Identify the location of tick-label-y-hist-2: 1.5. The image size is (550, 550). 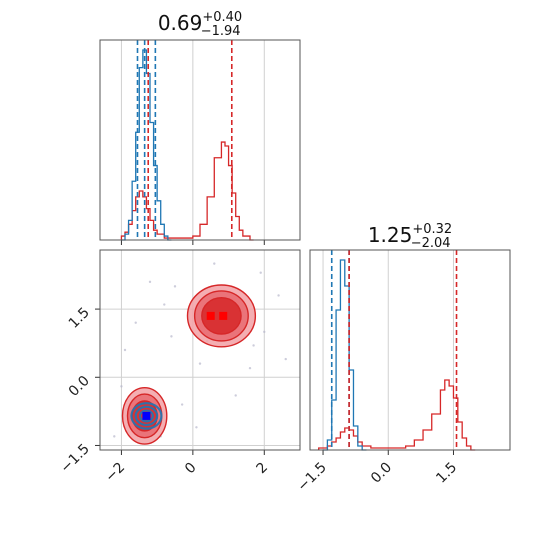
(446, 473).